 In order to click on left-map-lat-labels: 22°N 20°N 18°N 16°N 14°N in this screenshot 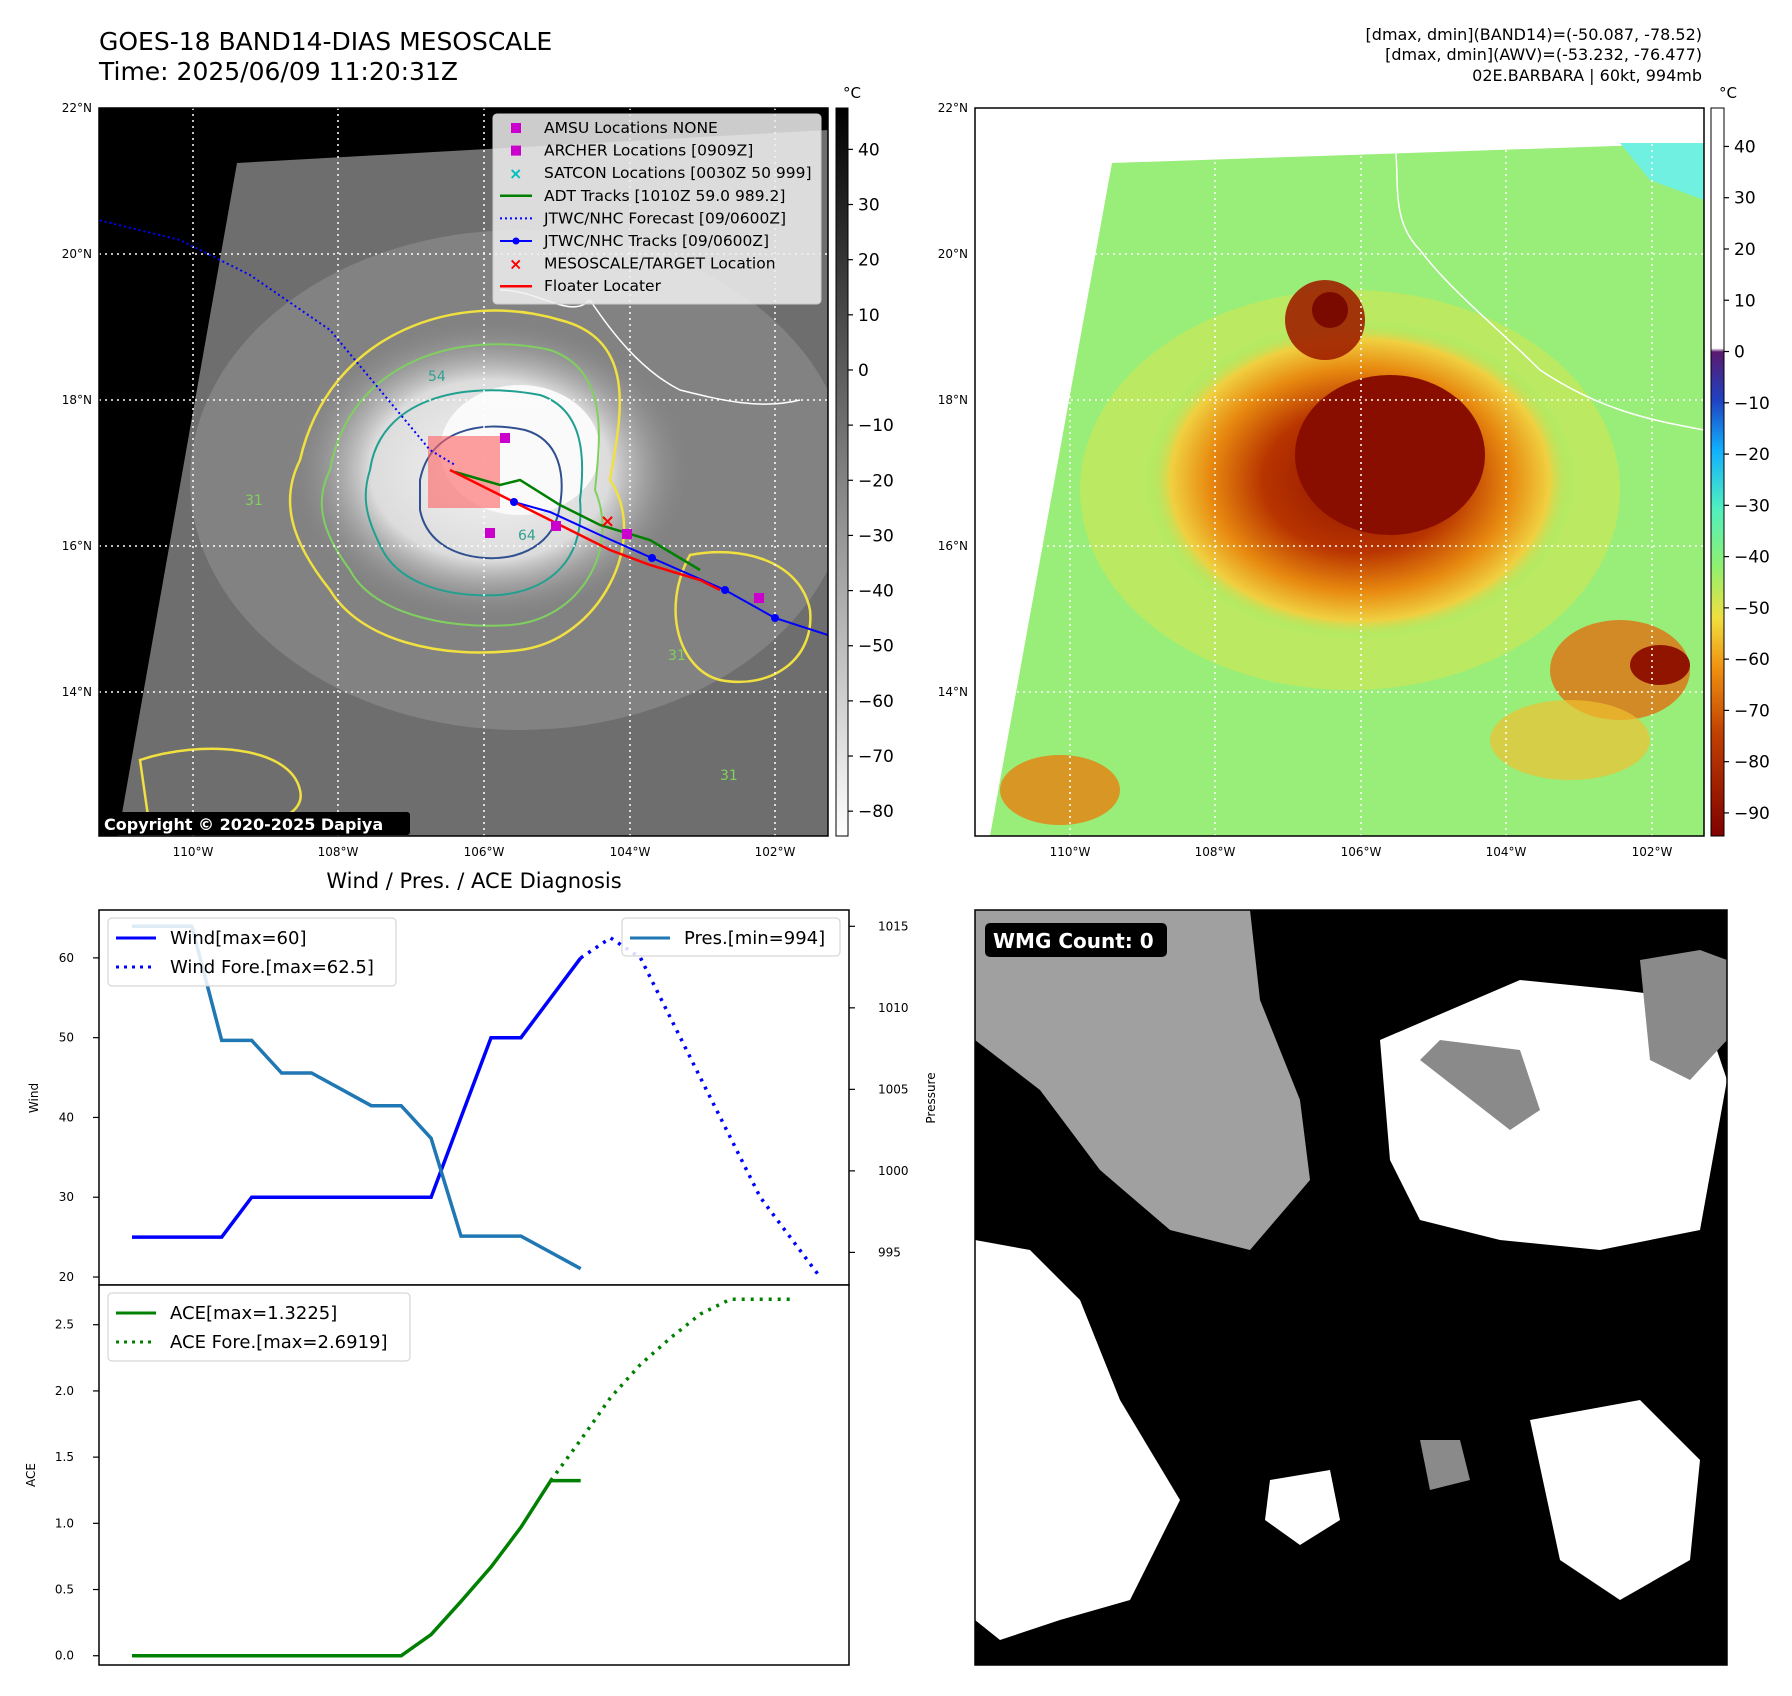, I will do `click(77, 400)`.